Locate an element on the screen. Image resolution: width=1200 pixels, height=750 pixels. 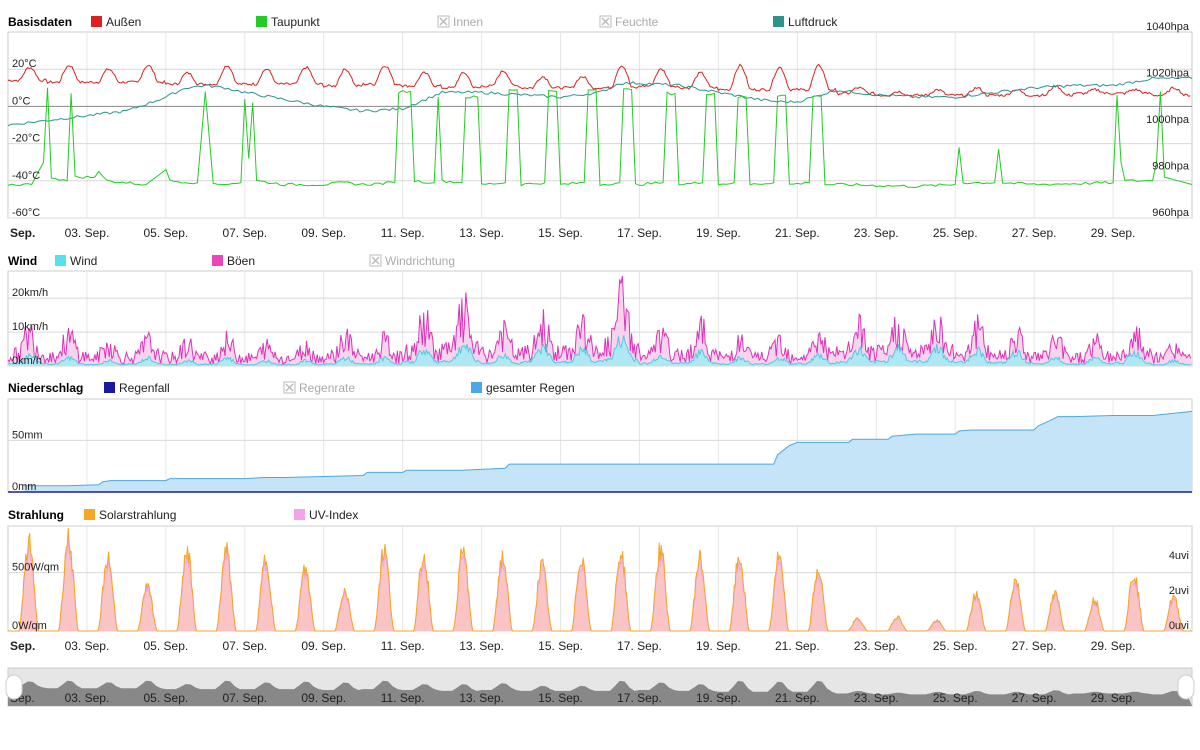
strahlung-legend-label: UV-Index is located at coordinates (333, 515).